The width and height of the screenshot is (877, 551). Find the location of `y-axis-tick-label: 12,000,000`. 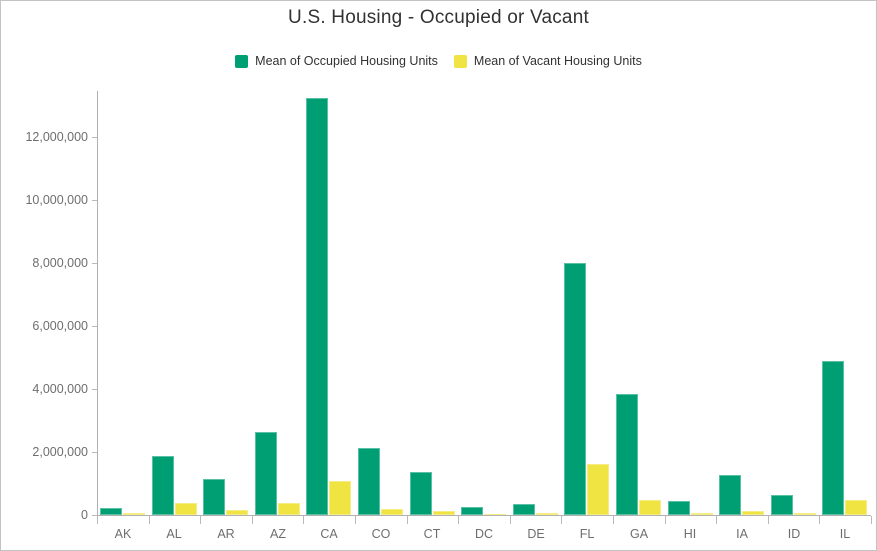

y-axis-tick-label: 12,000,000 is located at coordinates (56, 137).